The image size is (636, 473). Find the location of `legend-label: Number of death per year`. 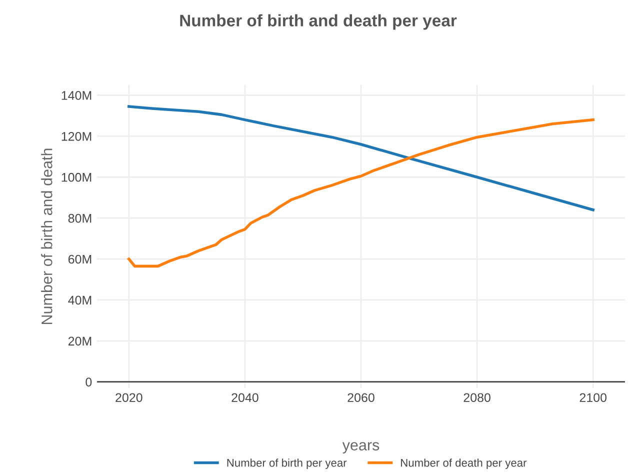

legend-label: Number of death per year is located at coordinates (464, 463).